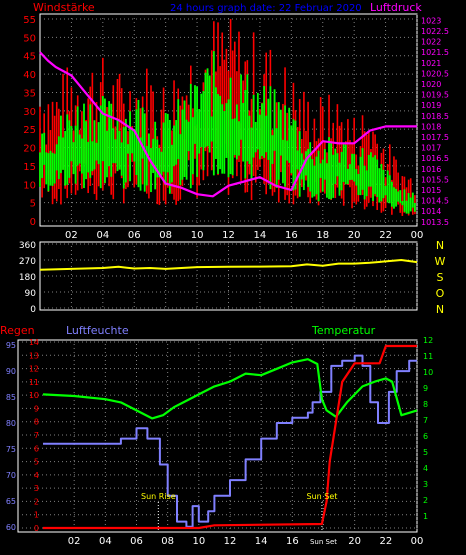 The width and height of the screenshot is (466, 555). What do you see at coordinates (11, 371) in the screenshot?
I see `humidity-tick-label: 90` at bounding box center [11, 371].